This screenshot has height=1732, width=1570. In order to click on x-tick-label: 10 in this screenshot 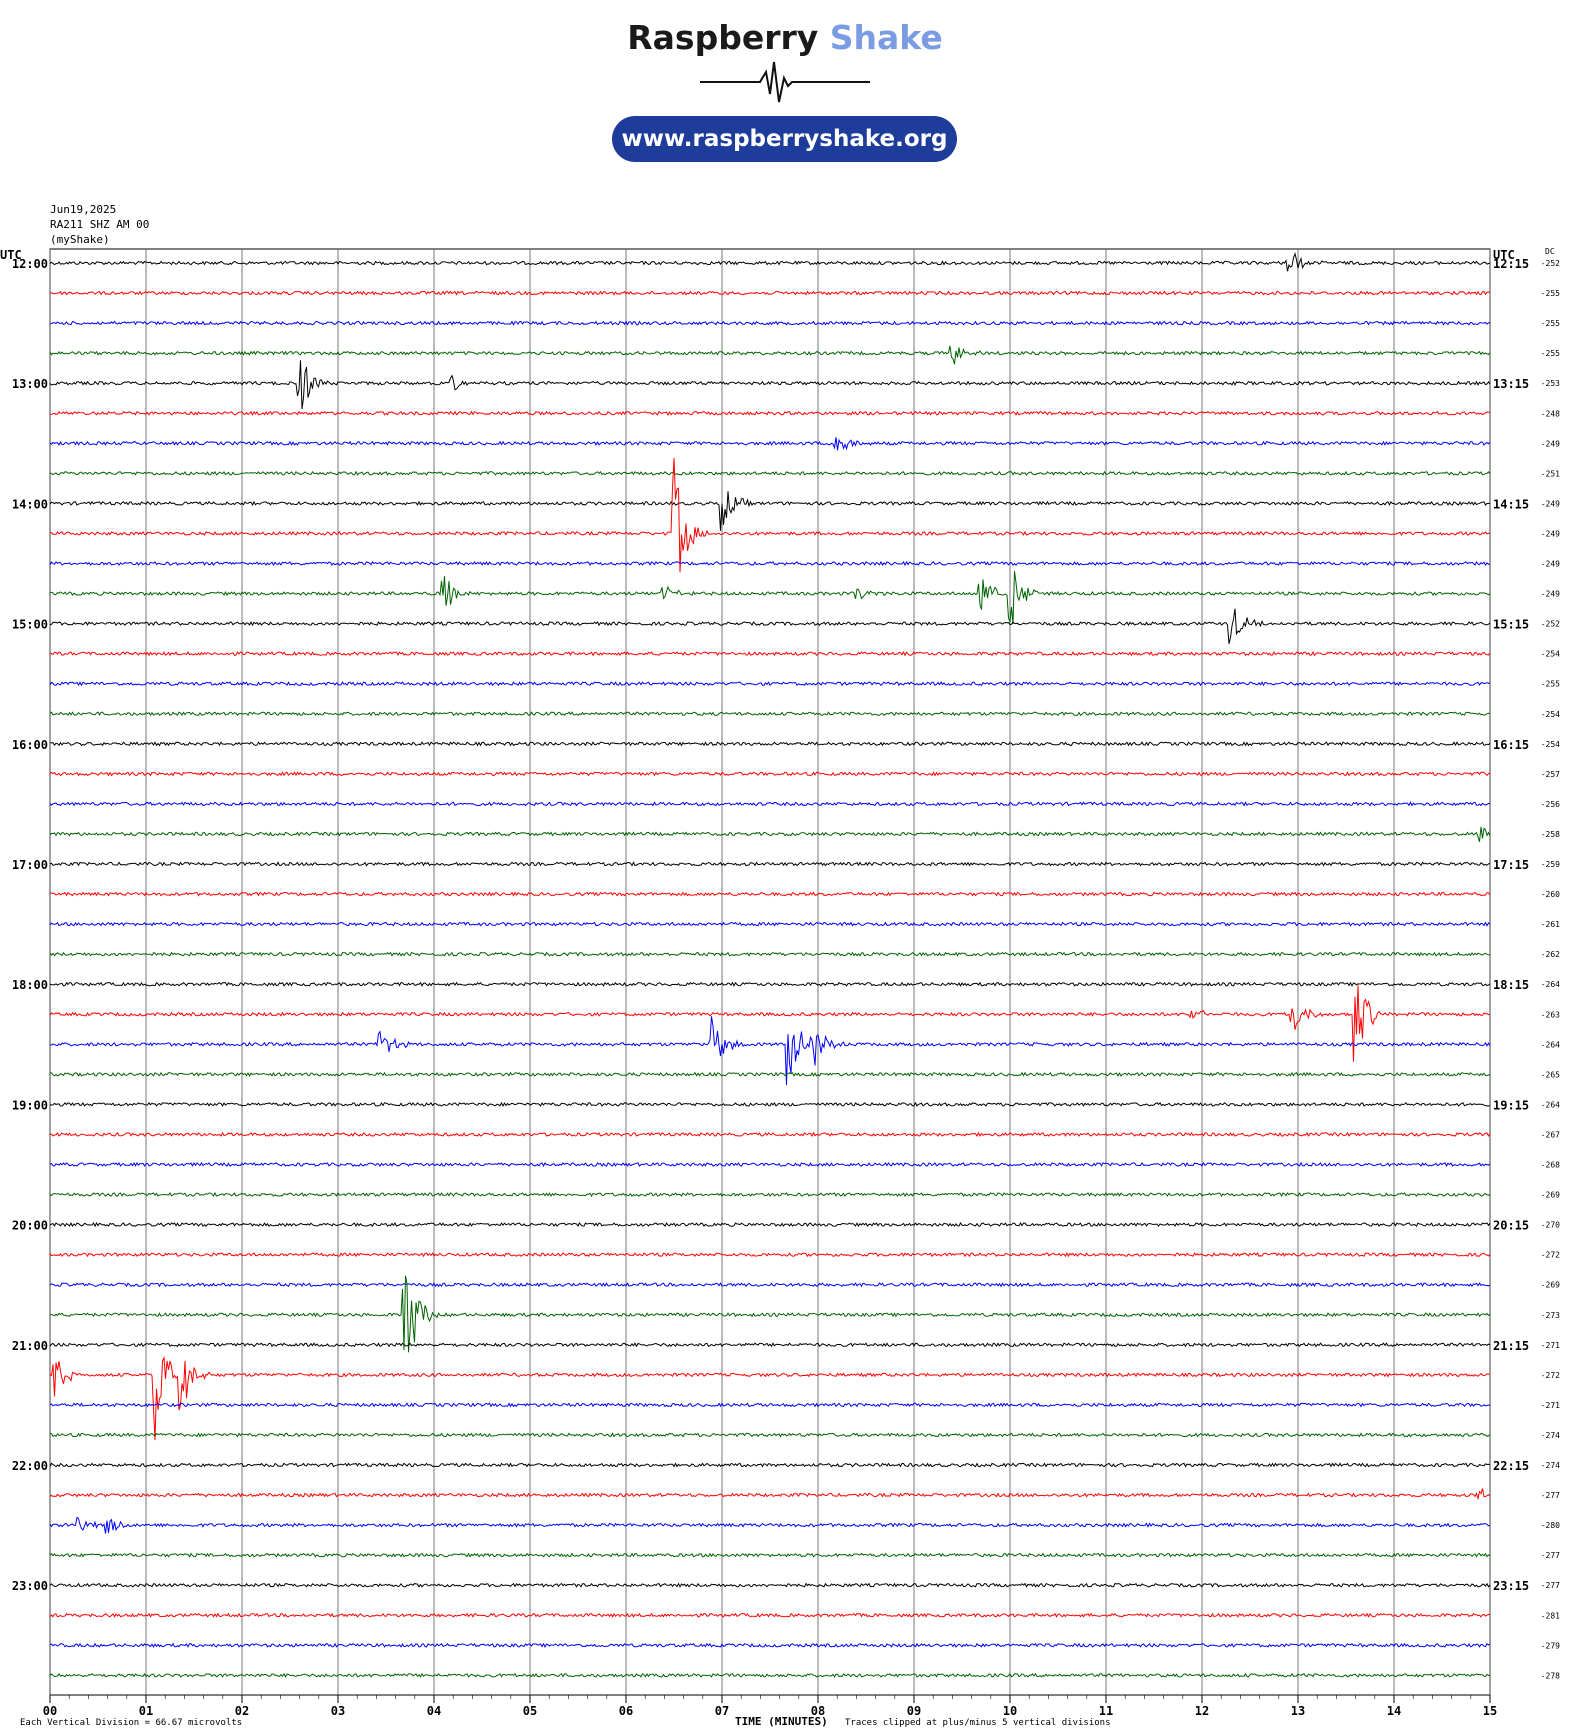, I will do `click(1010, 1711)`.